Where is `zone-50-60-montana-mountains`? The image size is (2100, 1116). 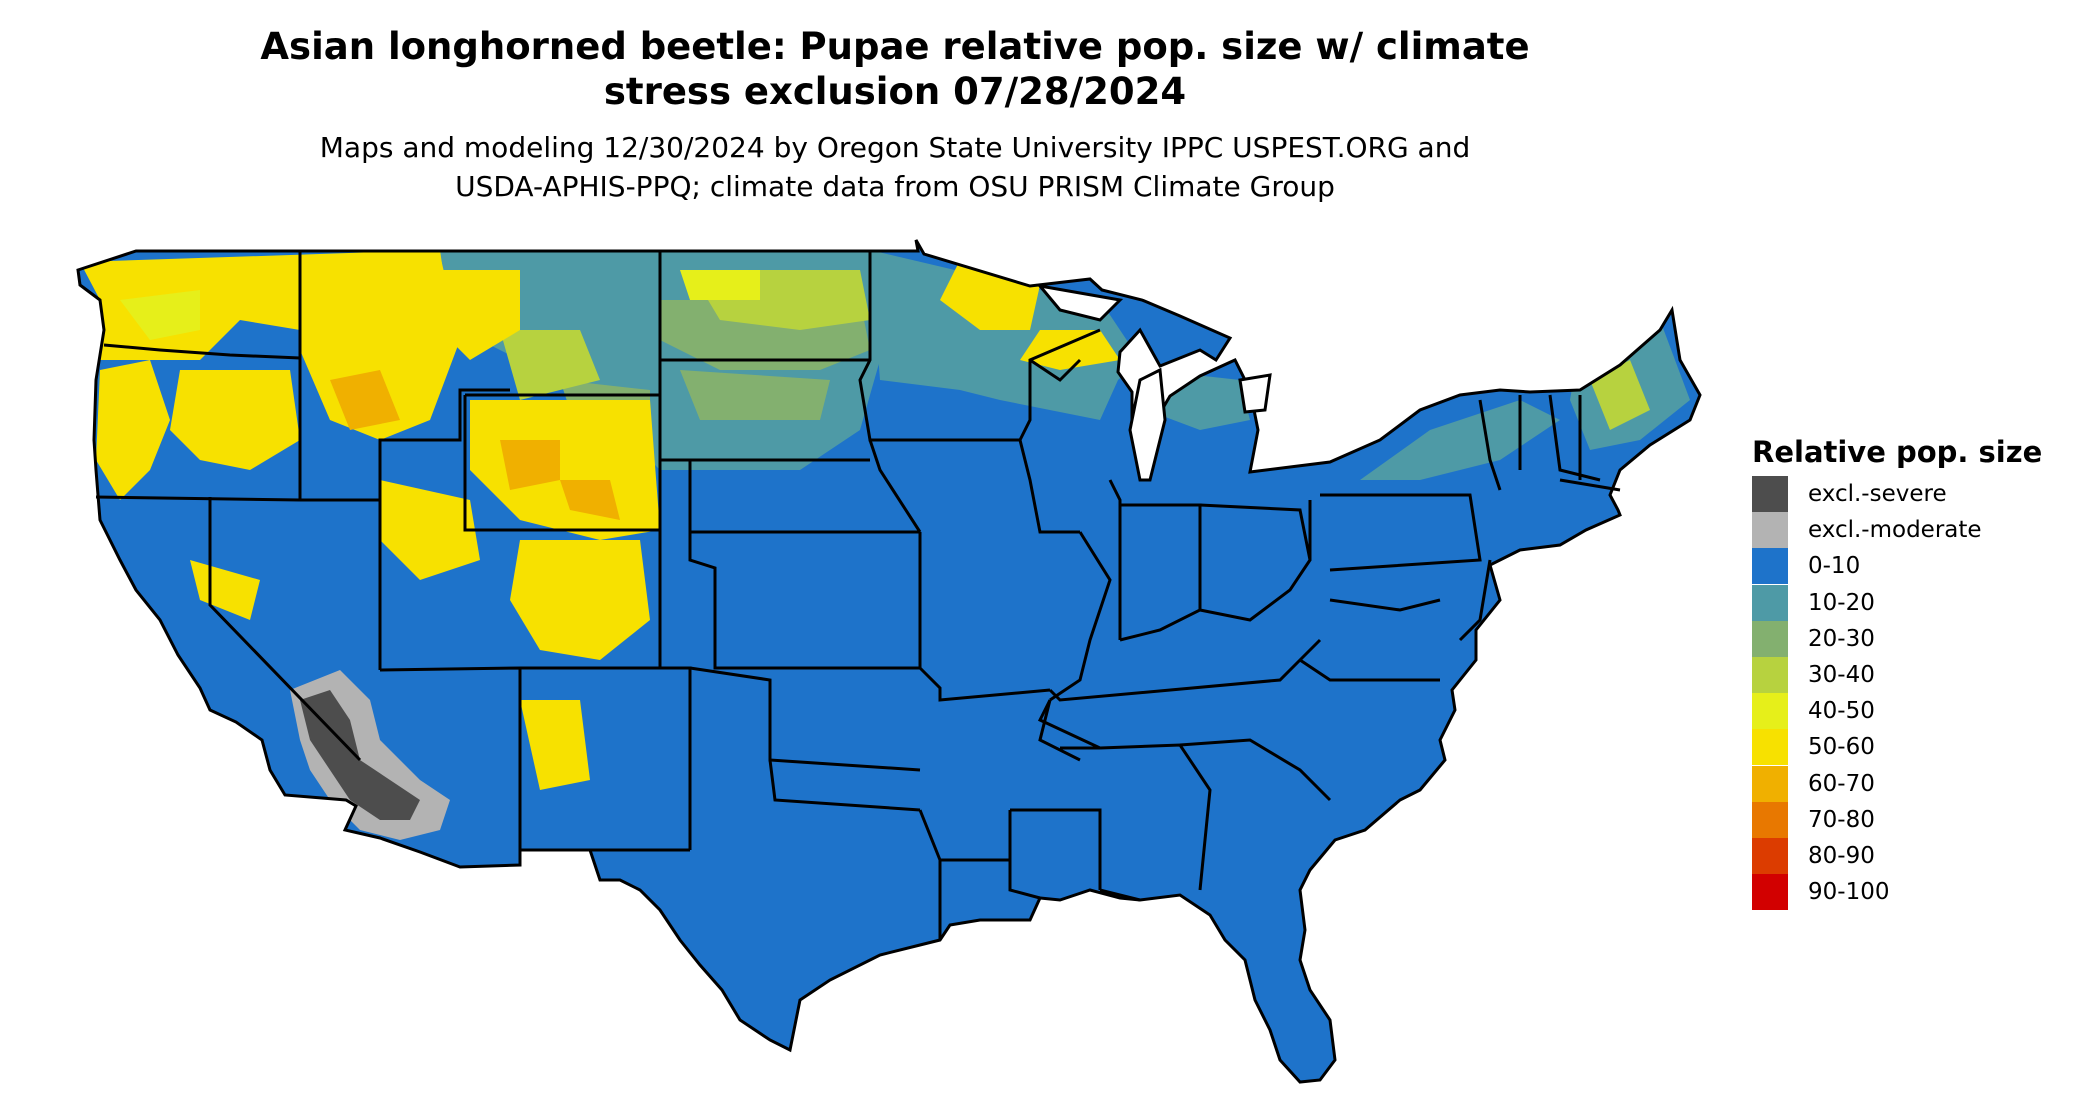 zone-50-60-montana-mountains is located at coordinates (480, 315).